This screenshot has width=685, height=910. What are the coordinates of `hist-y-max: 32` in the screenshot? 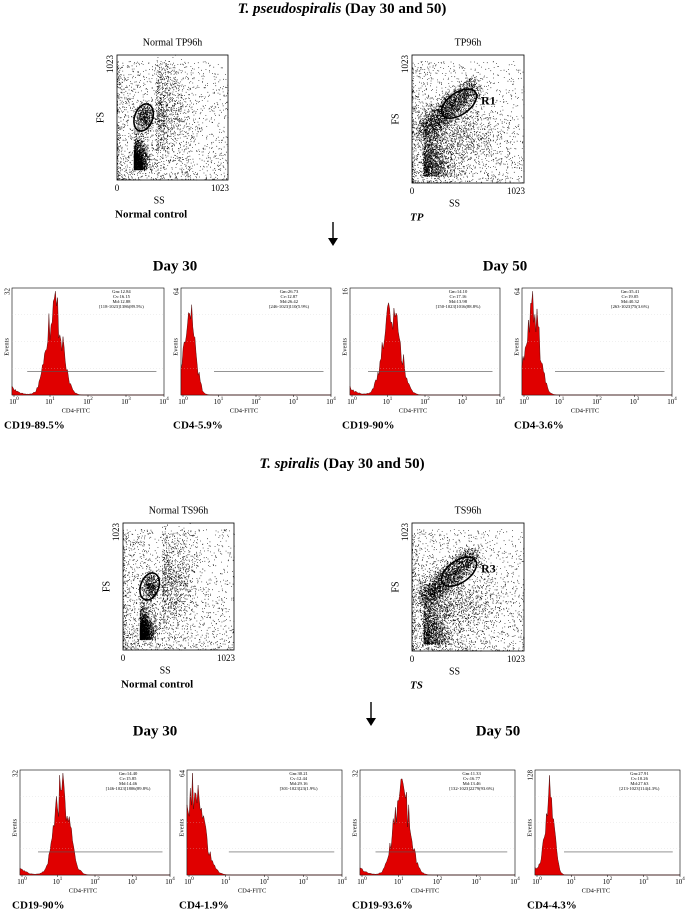 It's located at (8, 292).